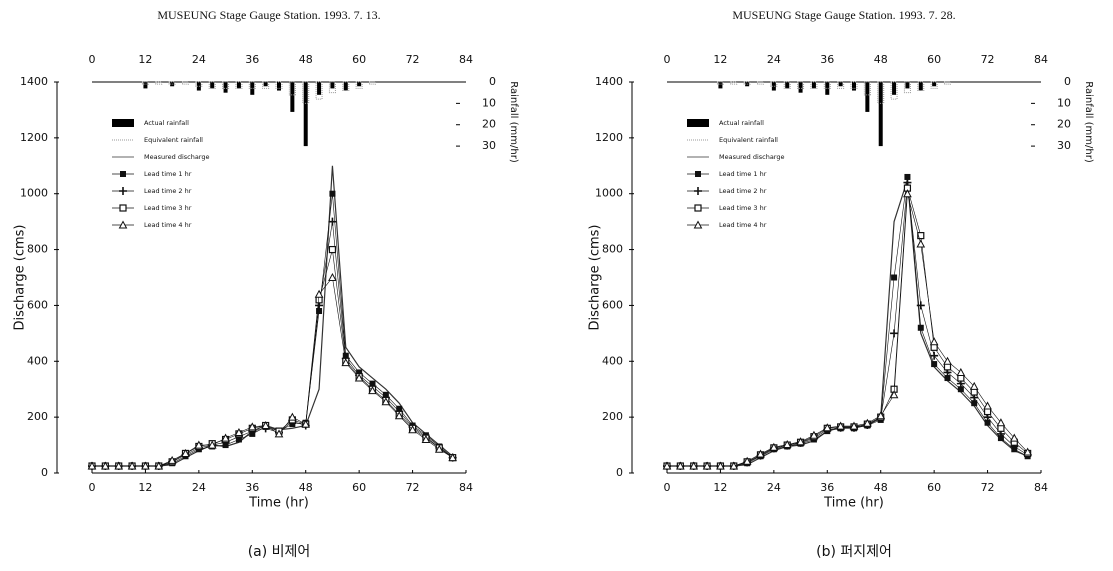 The image size is (1113, 571). Describe the element at coordinates (489, 145) in the screenshot. I see `y2-tick-label: 30` at that location.